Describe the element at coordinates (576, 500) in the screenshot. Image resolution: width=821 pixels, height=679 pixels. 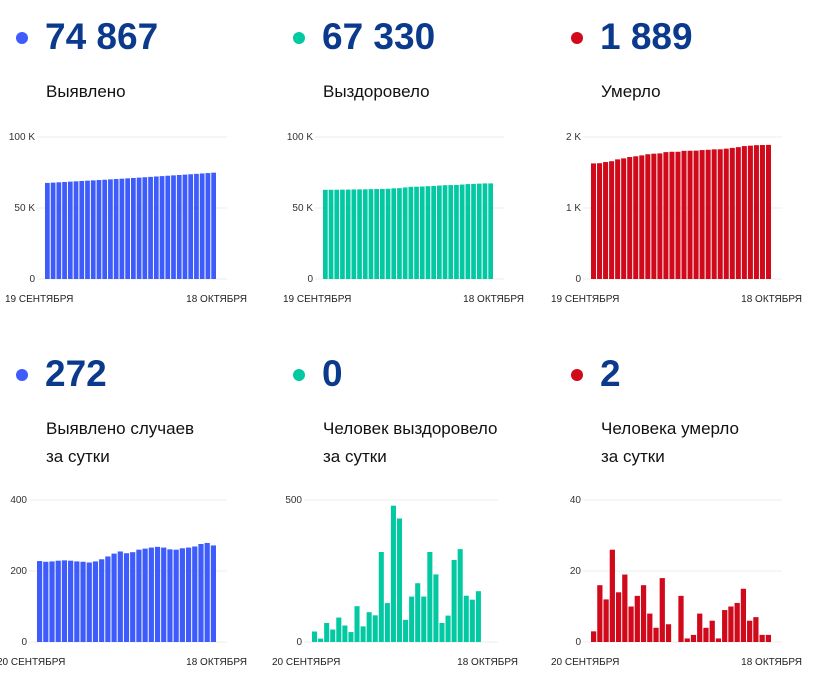
I see `y-tick-label: 40` at that location.